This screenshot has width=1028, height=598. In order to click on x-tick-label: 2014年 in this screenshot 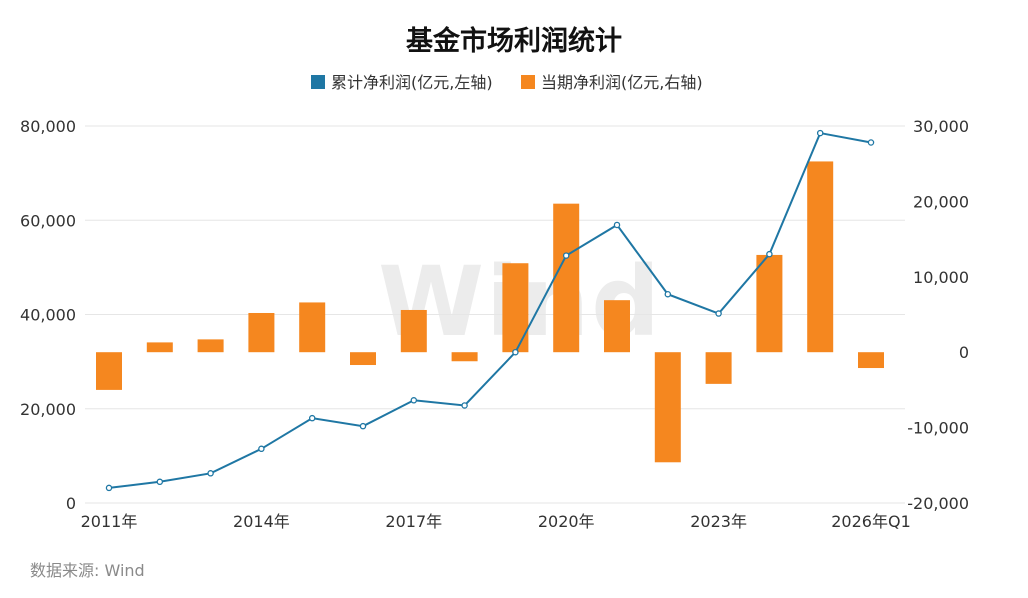, I will do `click(261, 521)`.